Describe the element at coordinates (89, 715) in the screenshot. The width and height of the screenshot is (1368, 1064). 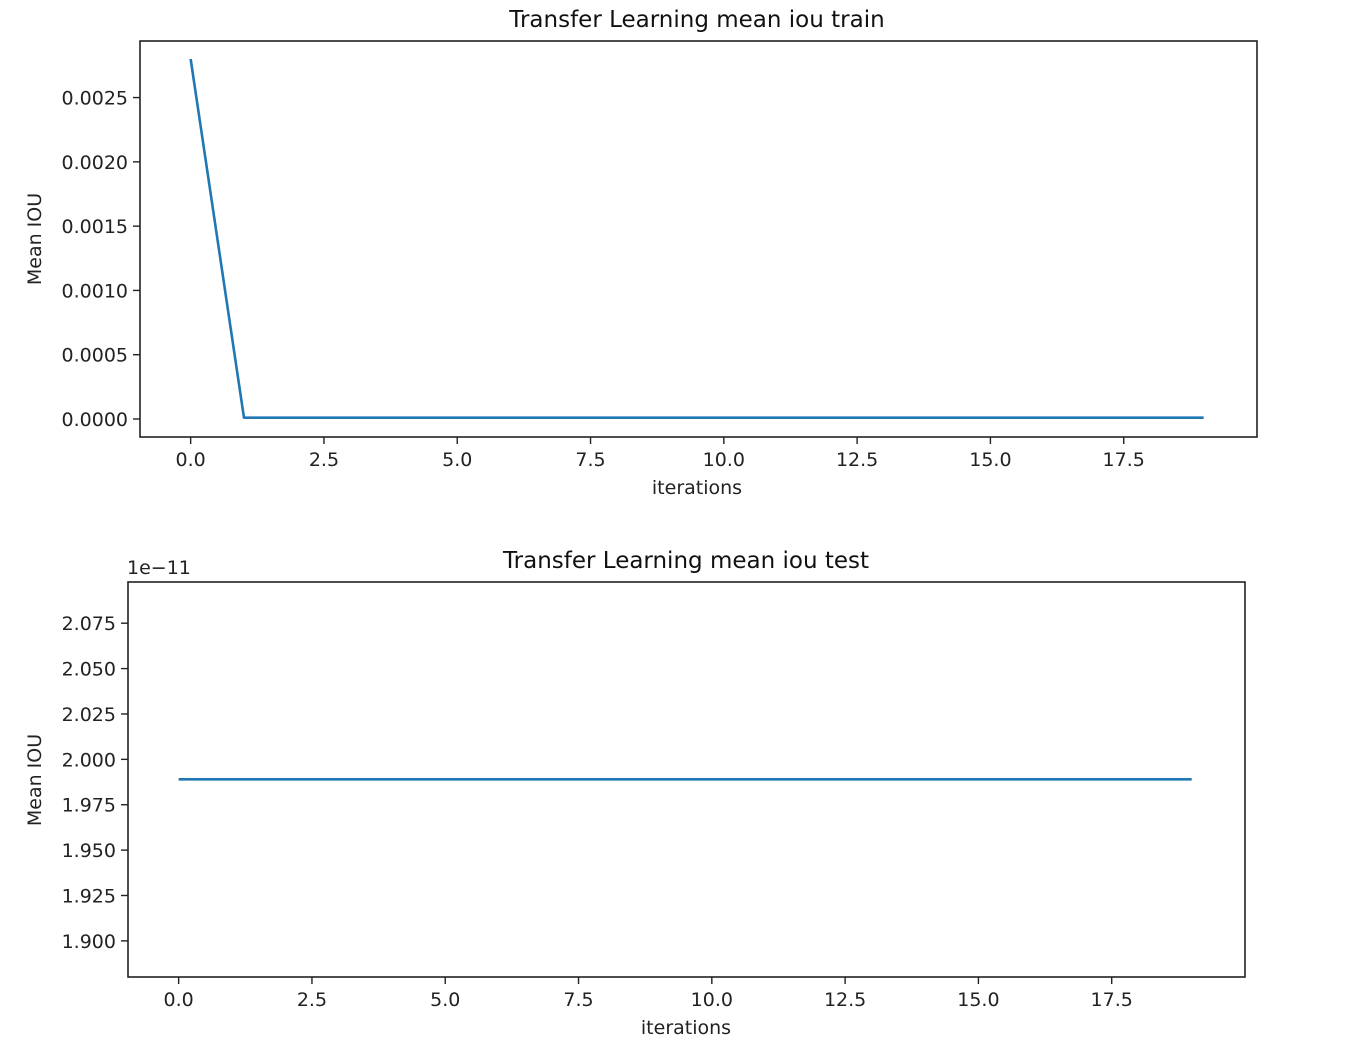
I see `y-tick-label: 2.025` at that location.